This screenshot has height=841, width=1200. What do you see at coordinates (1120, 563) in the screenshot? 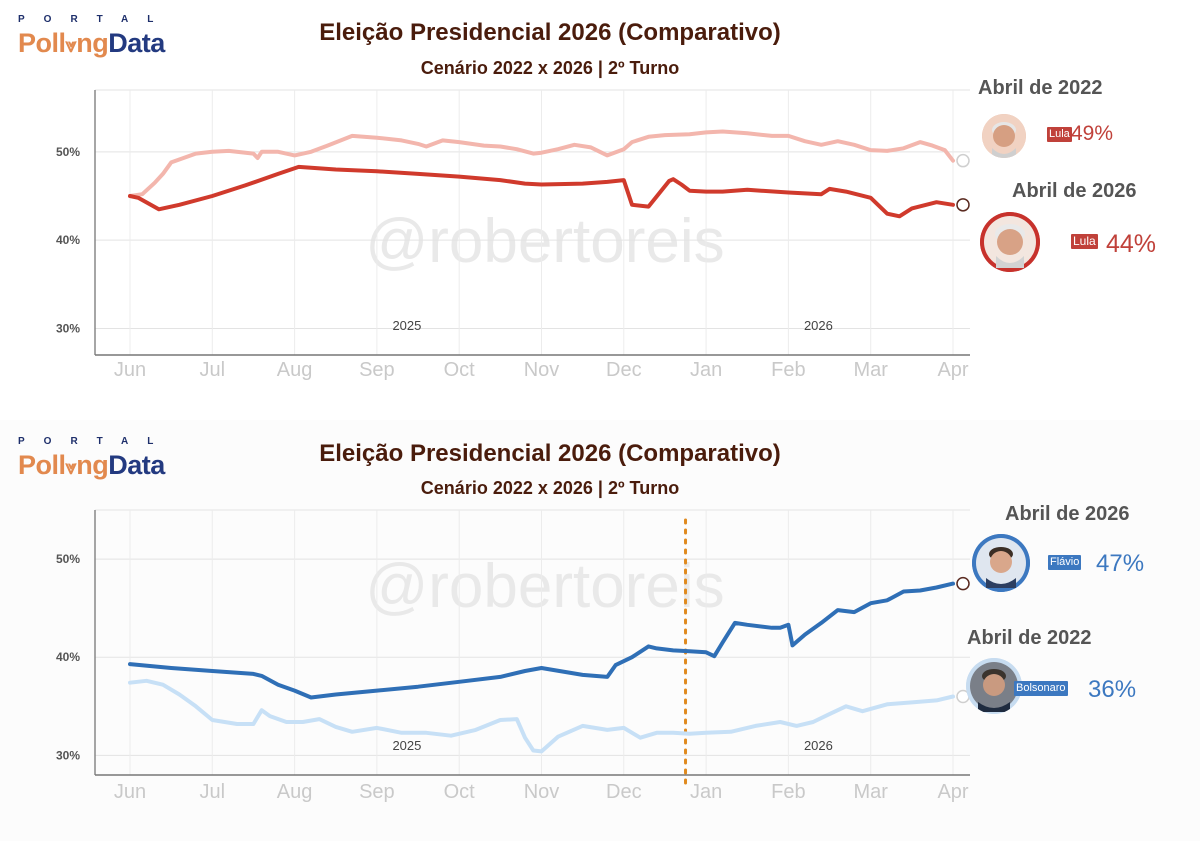
I see `flavio-value: 47%` at bounding box center [1120, 563].